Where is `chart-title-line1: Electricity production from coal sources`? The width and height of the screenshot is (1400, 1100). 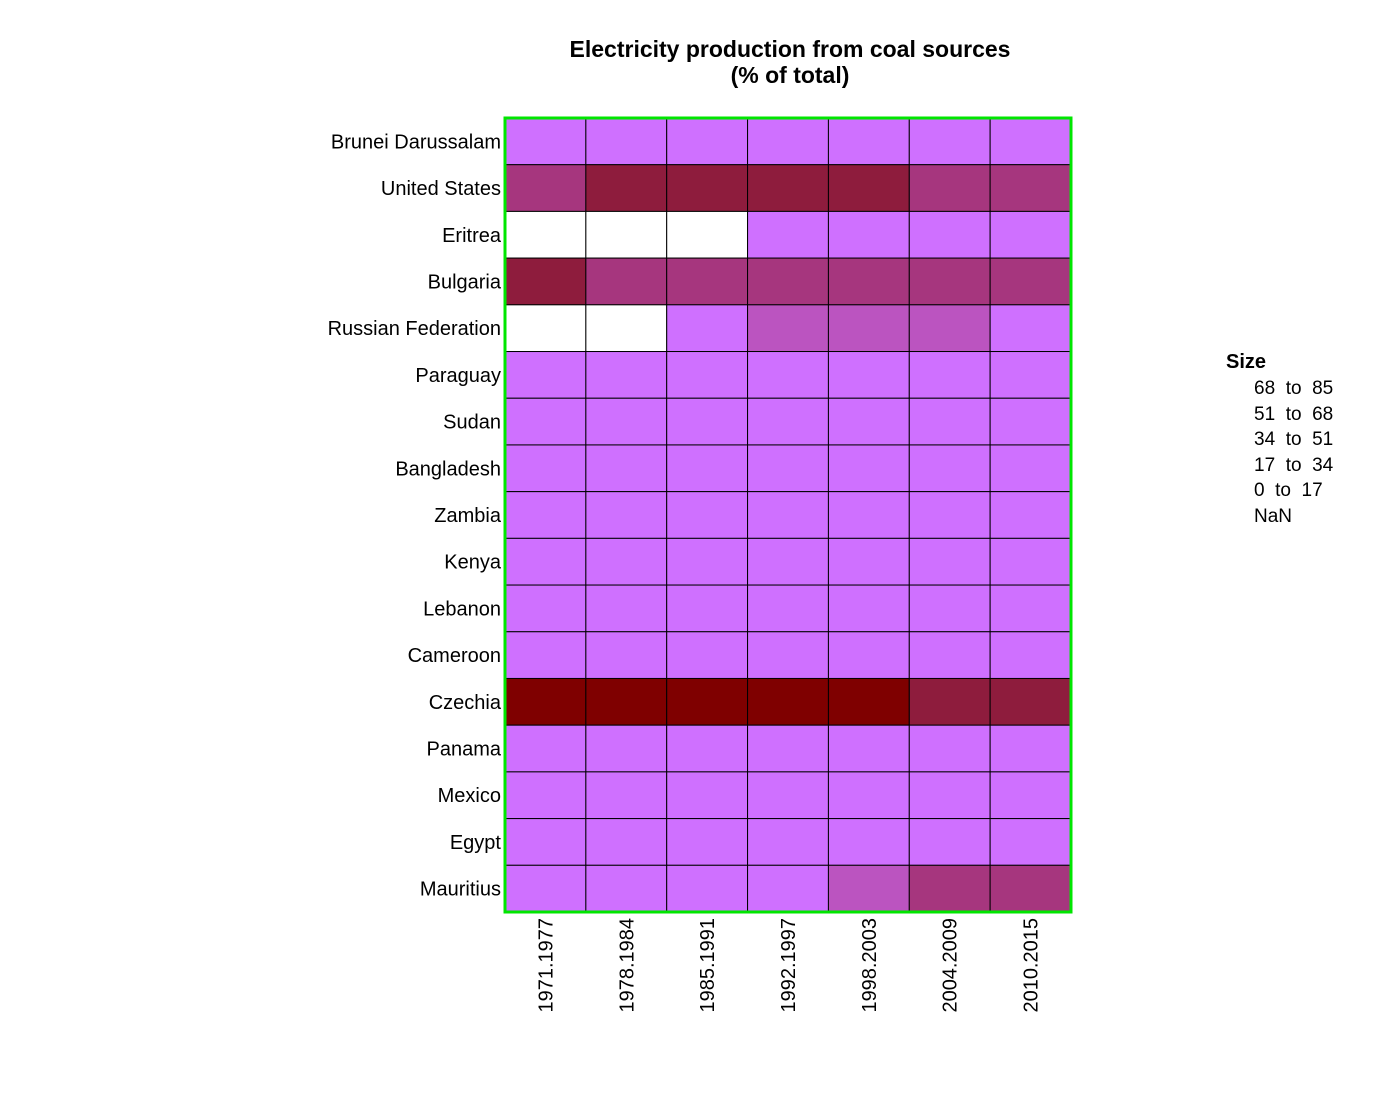
chart-title-line1: Electricity production from coal sources is located at coordinates (790, 49).